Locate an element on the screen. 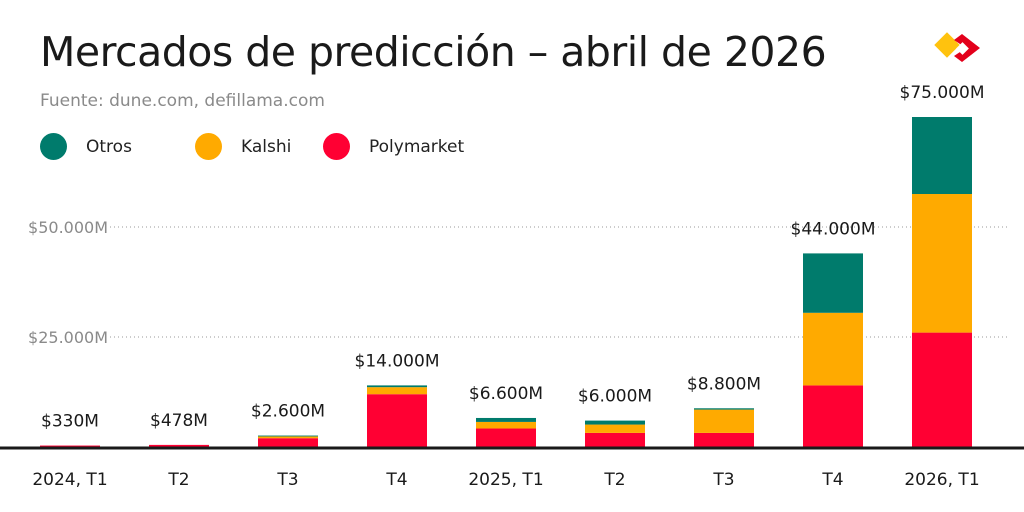 The image size is (1024, 512). legend-item-kalshi: Kalshi is located at coordinates (247, 146).